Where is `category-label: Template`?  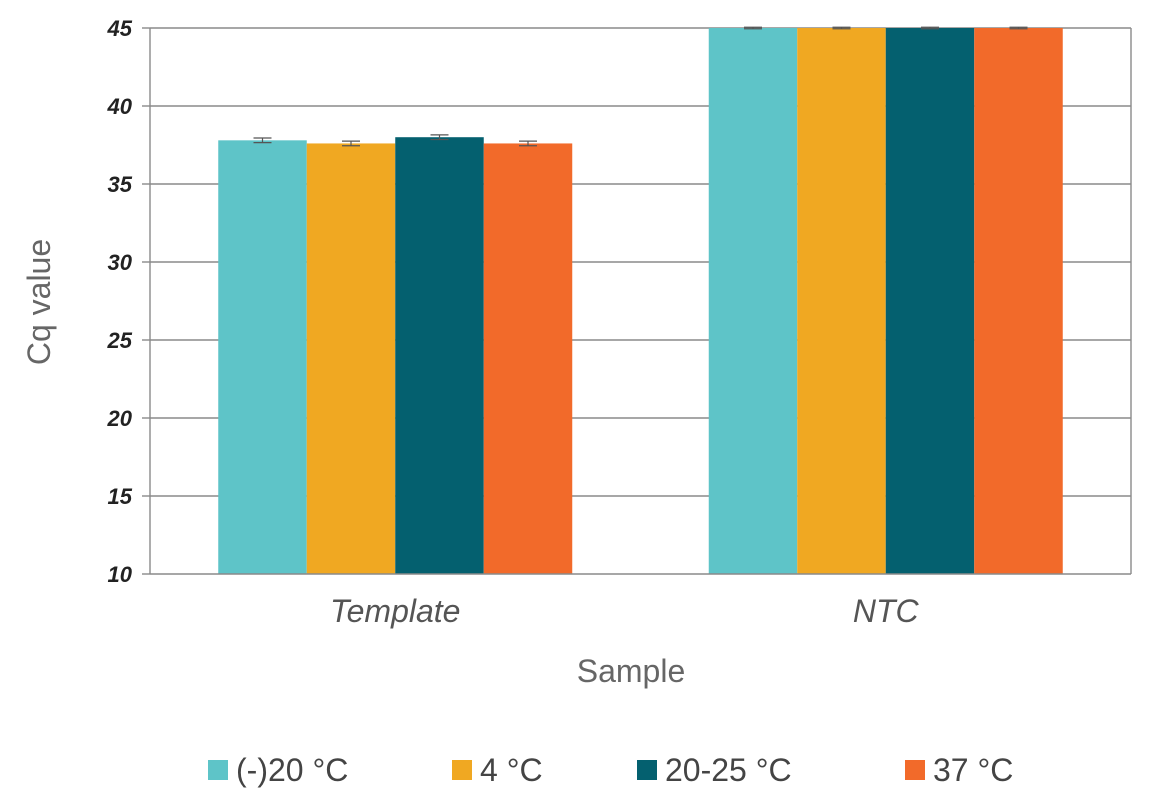 category-label: Template is located at coordinates (395, 611).